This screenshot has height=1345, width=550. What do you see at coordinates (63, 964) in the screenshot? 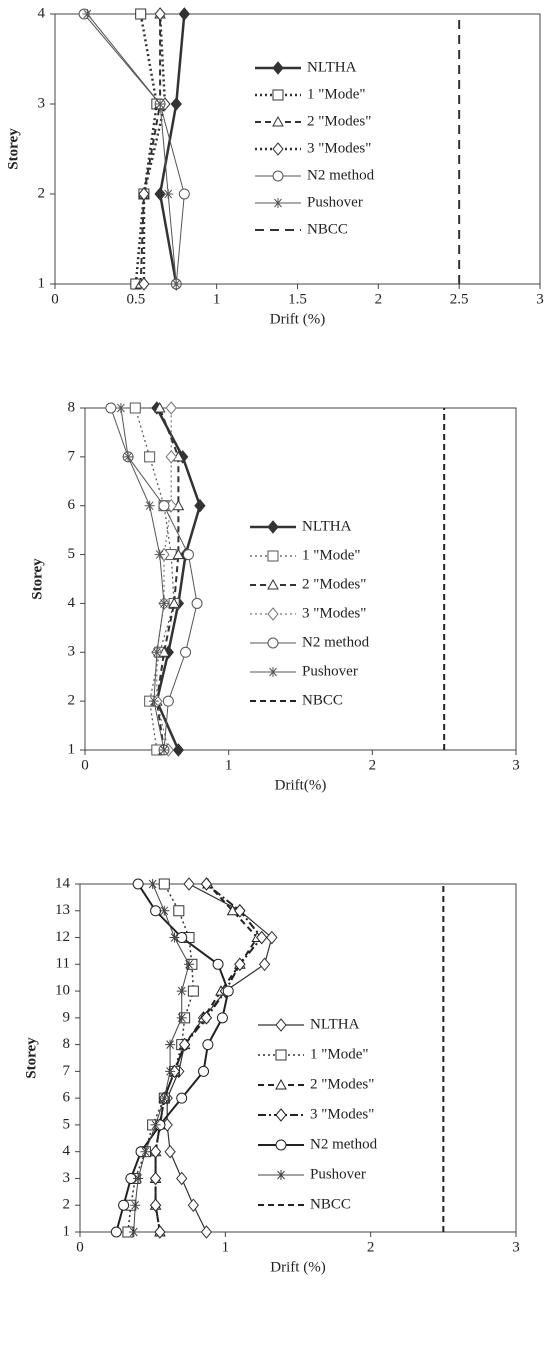
I see `y-tick-label: 11` at bounding box center [63, 964].